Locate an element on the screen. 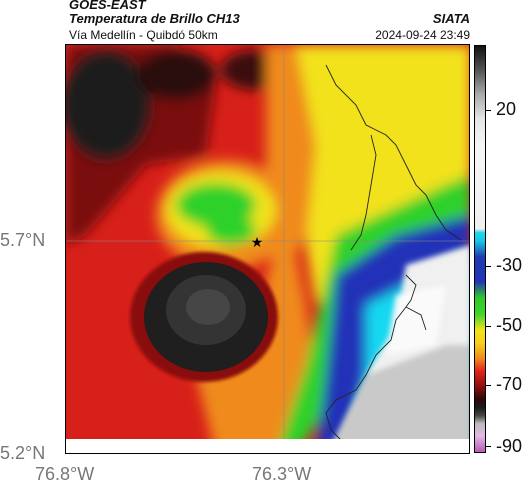  colorbar-label-m30: -30 is located at coordinates (509, 265).